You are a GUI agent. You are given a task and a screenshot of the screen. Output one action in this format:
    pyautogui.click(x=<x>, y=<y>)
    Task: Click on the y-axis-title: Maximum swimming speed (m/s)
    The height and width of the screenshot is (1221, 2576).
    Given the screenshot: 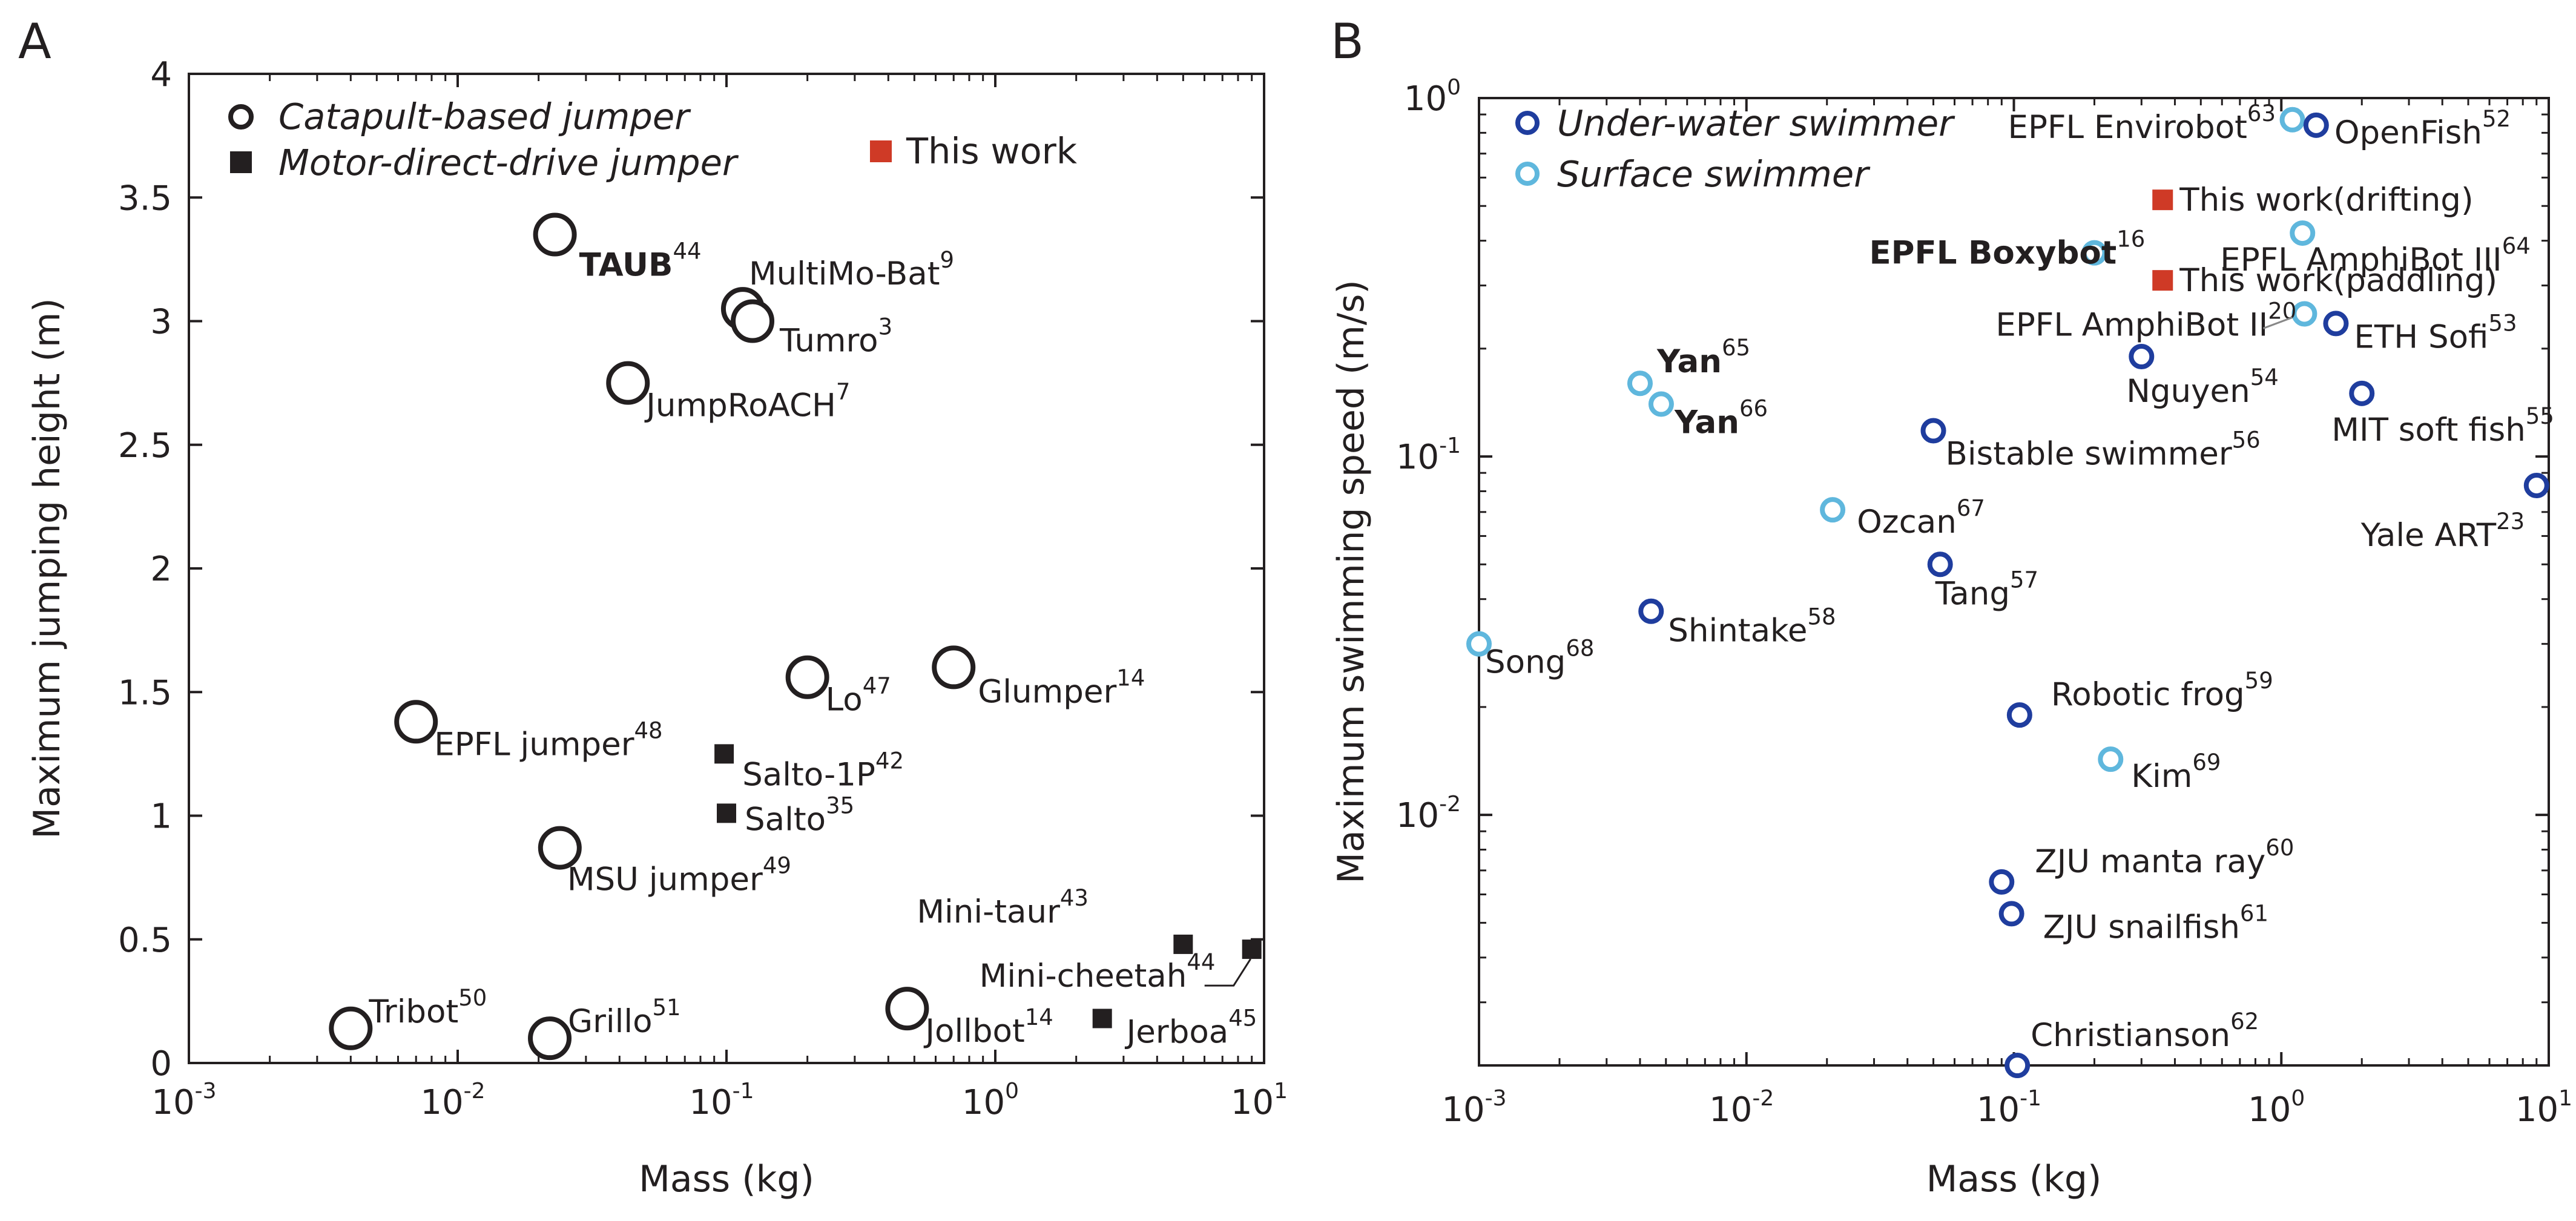 What is the action you would take?
    pyautogui.click(x=1351, y=582)
    